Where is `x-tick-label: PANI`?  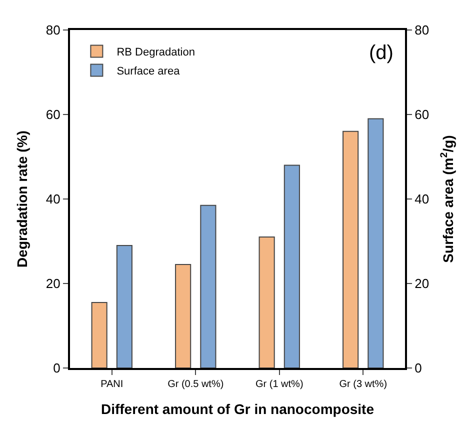 x-tick-label: PANI is located at coordinates (112, 384).